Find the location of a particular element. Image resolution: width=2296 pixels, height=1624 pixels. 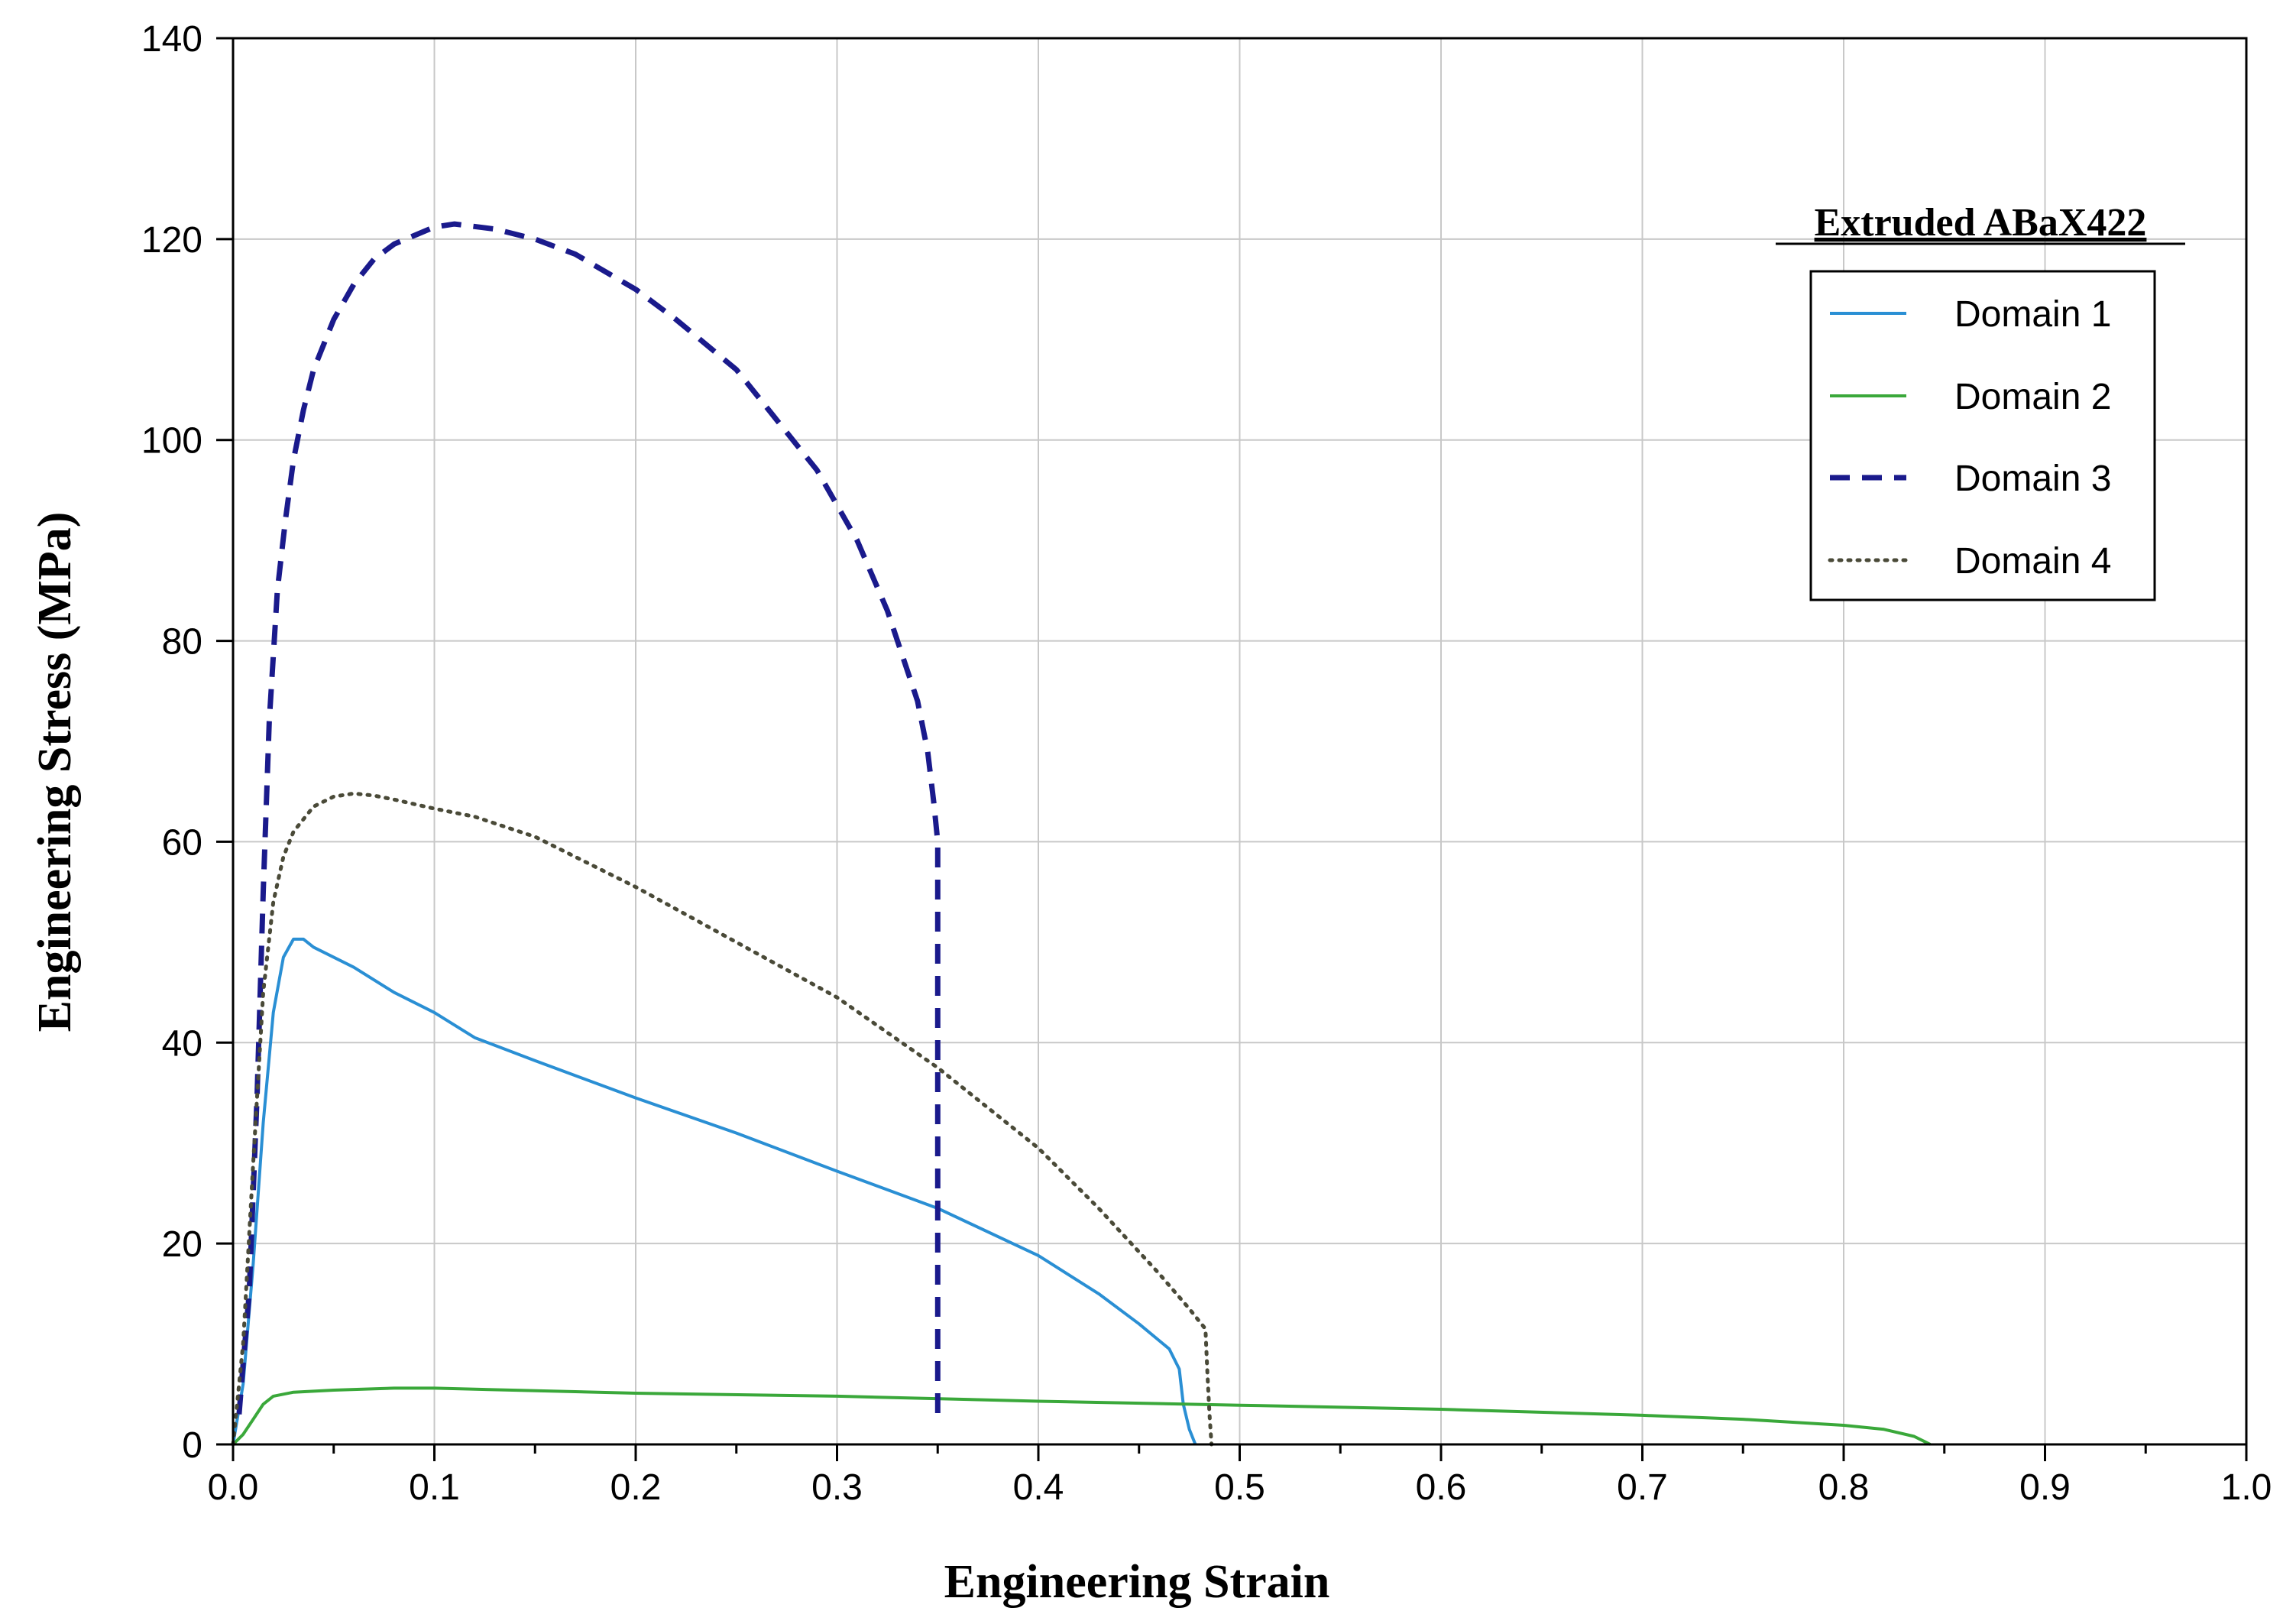

y-tick-label: 80 is located at coordinates (182, 642).